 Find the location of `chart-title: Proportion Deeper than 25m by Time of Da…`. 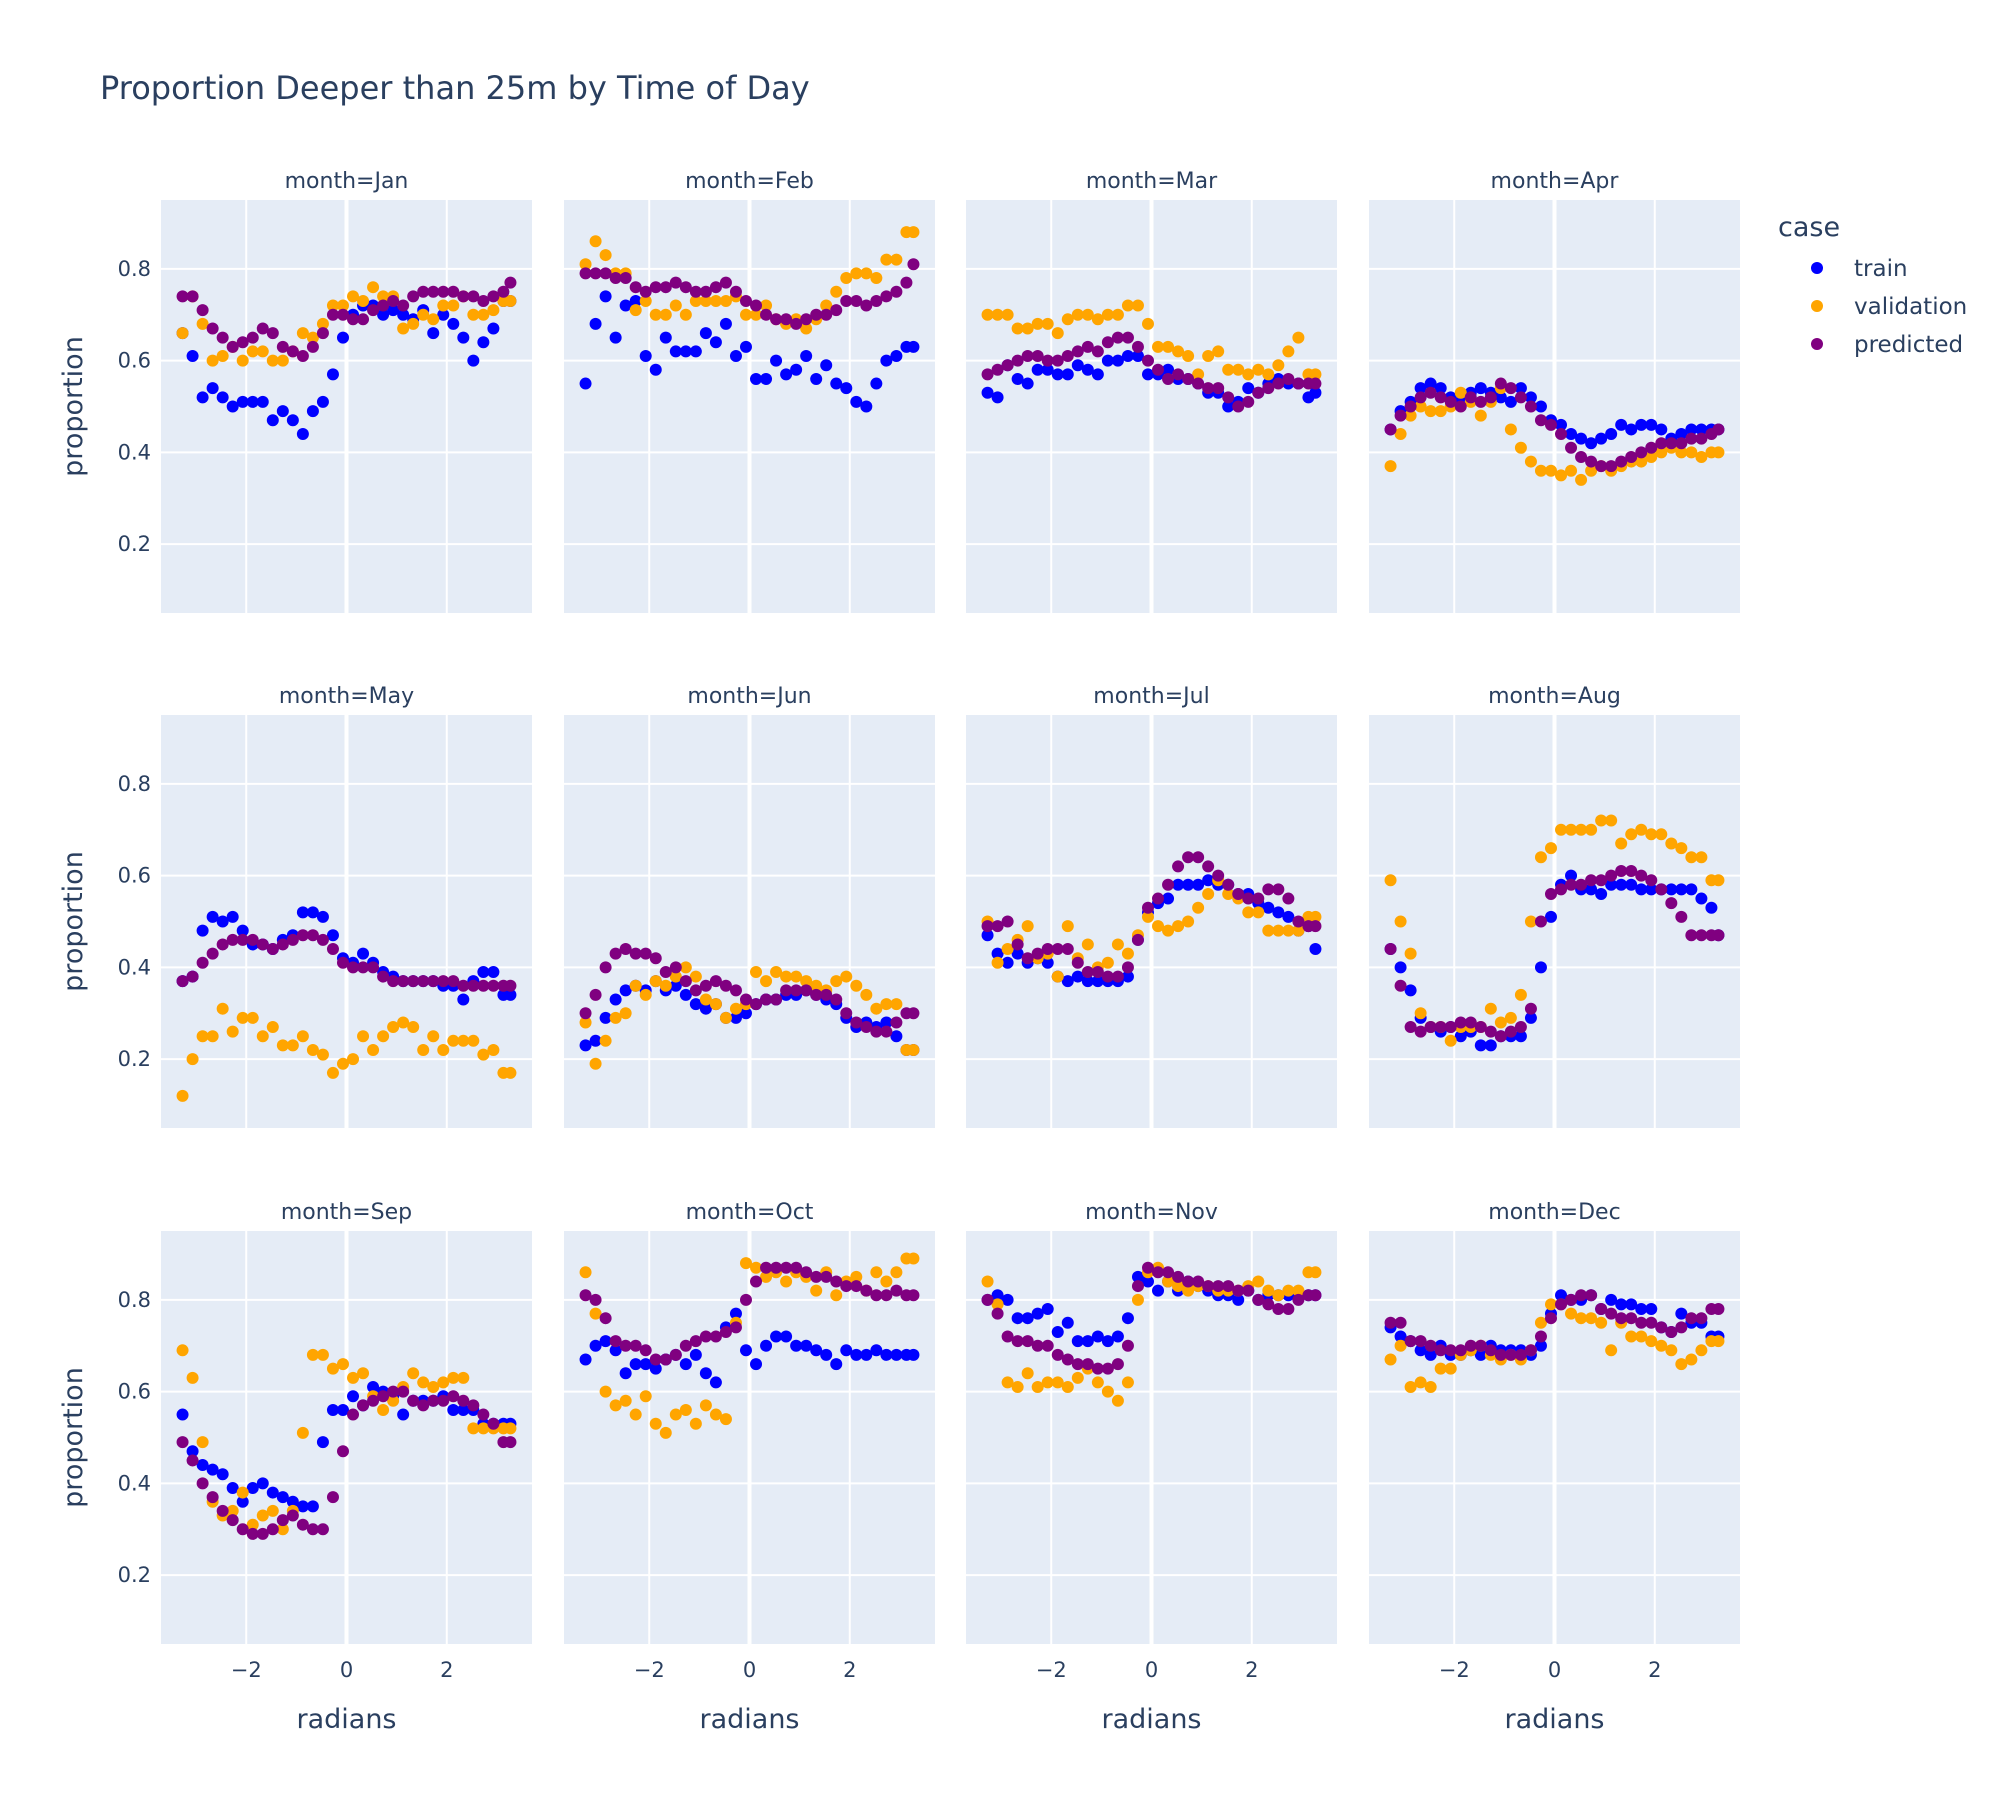

chart-title: Proportion Deeper than 25m by Time of Da… is located at coordinates (455, 88).